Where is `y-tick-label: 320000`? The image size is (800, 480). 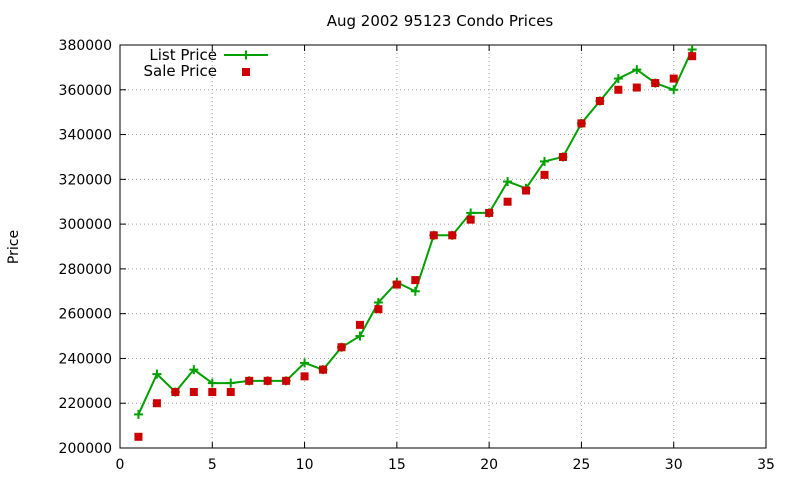
y-tick-label: 320000 is located at coordinates (85, 180).